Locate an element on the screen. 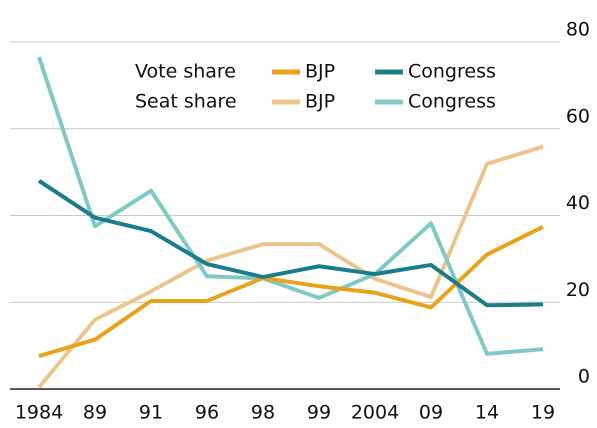 This screenshot has height=428, width=597. legend-group-label: Seat share is located at coordinates (186, 102).